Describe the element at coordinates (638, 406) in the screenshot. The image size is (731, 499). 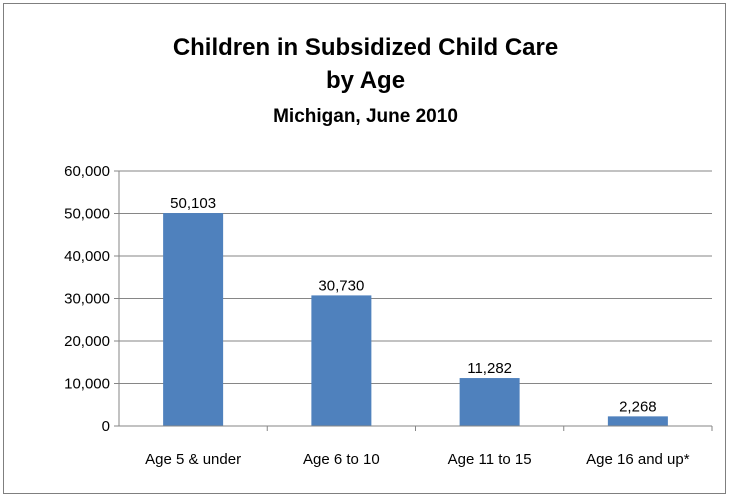
I see `data-label: 2,268` at that location.